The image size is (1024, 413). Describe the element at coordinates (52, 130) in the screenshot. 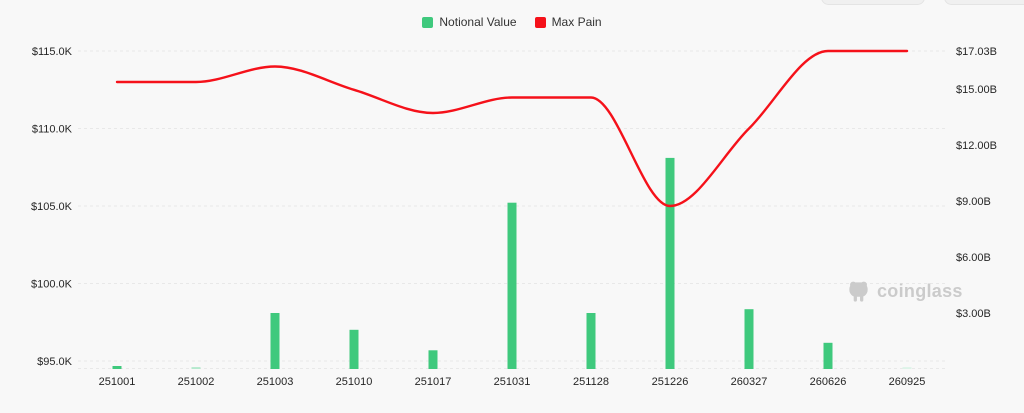

I see `left-axis-tick-label: $110.0K` at that location.